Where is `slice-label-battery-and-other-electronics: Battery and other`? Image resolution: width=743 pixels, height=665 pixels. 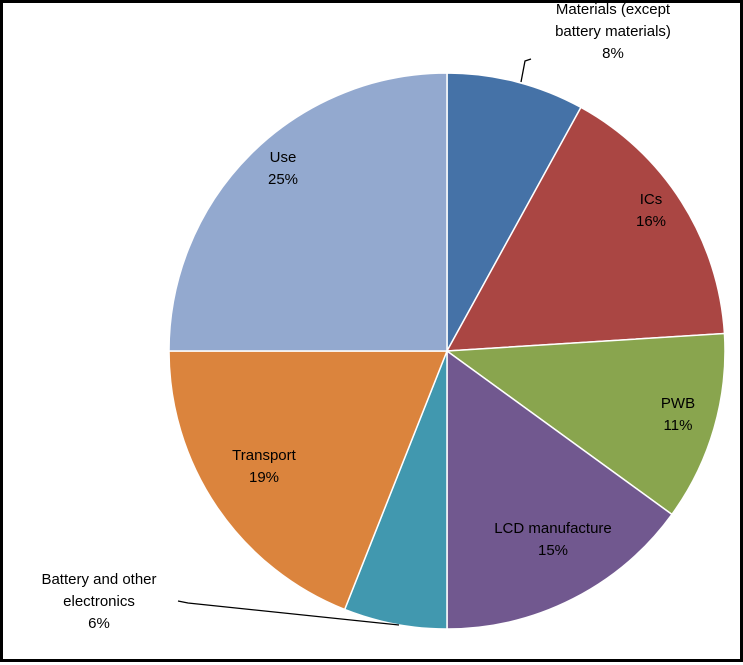 slice-label-battery-and-other-electronics: Battery and other is located at coordinates (98, 579).